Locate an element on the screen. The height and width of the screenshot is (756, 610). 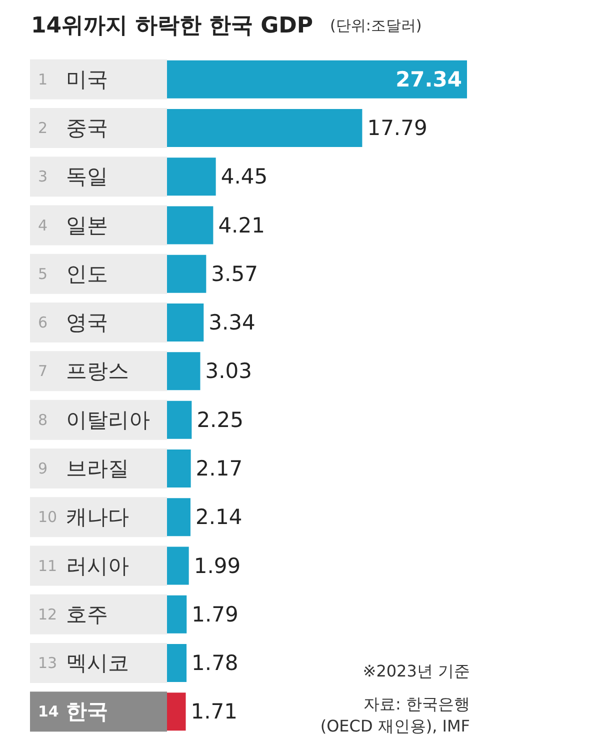
y-tick-label: 13 멕시코 is located at coordinates (83, 663).